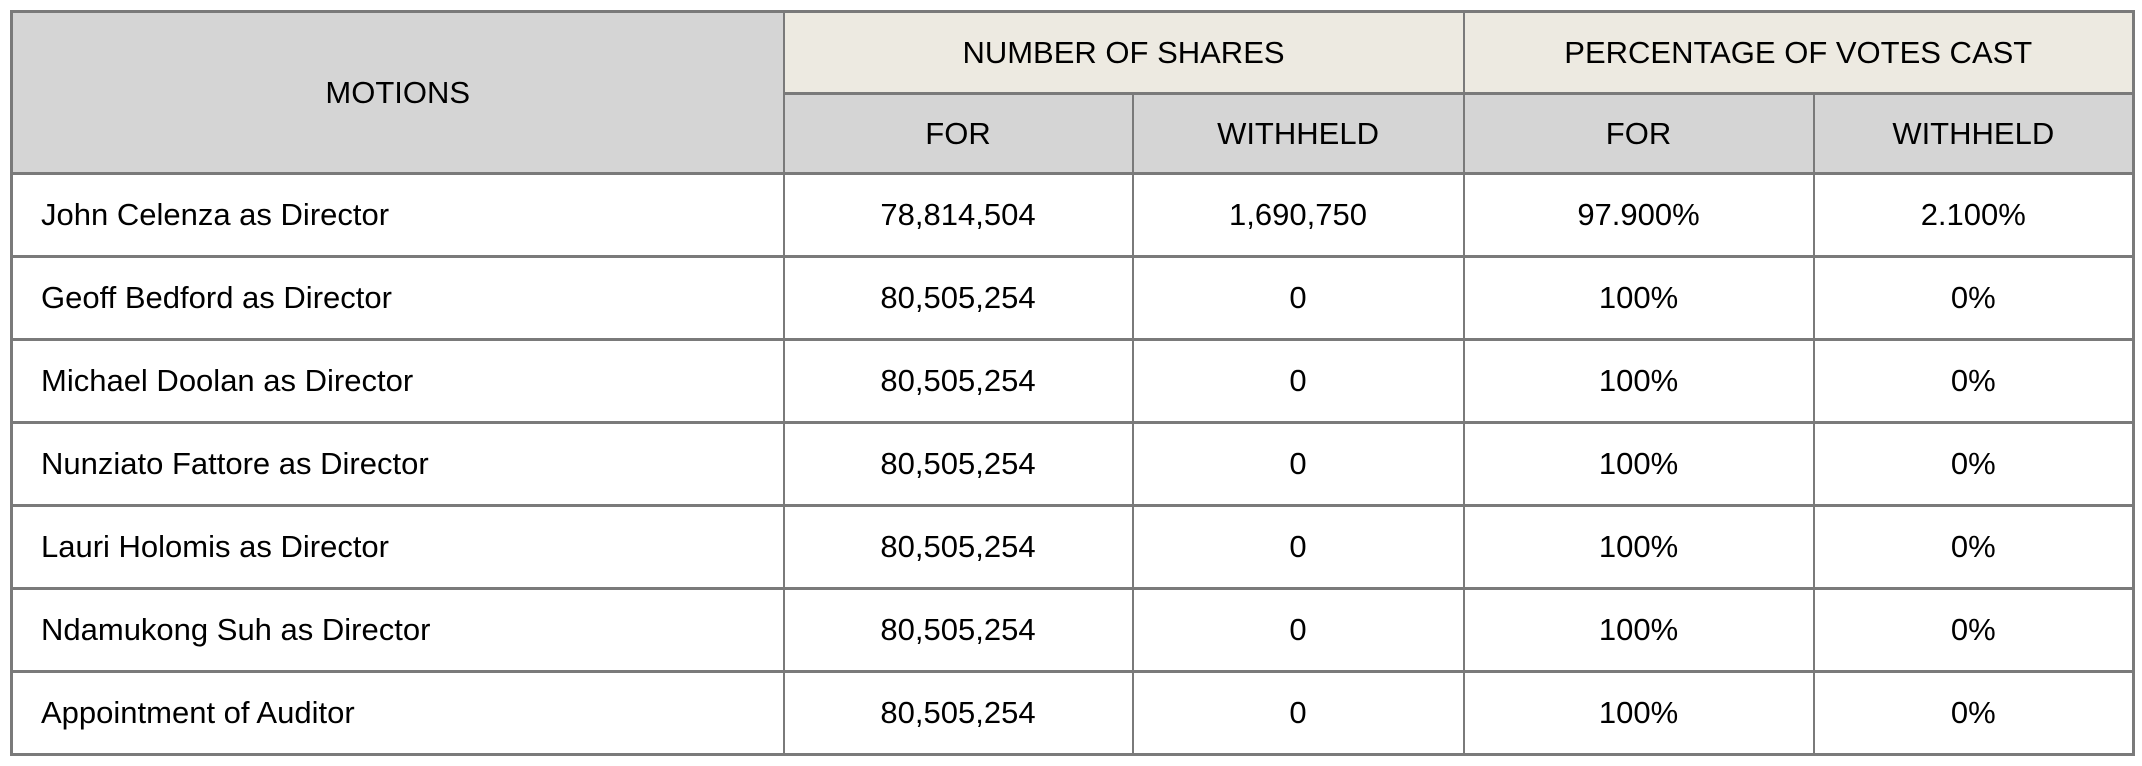 This screenshot has width=2142, height=766. What do you see at coordinates (1298, 215) in the screenshot?
I see `shares-withheld-cell: 1,690,750` at bounding box center [1298, 215].